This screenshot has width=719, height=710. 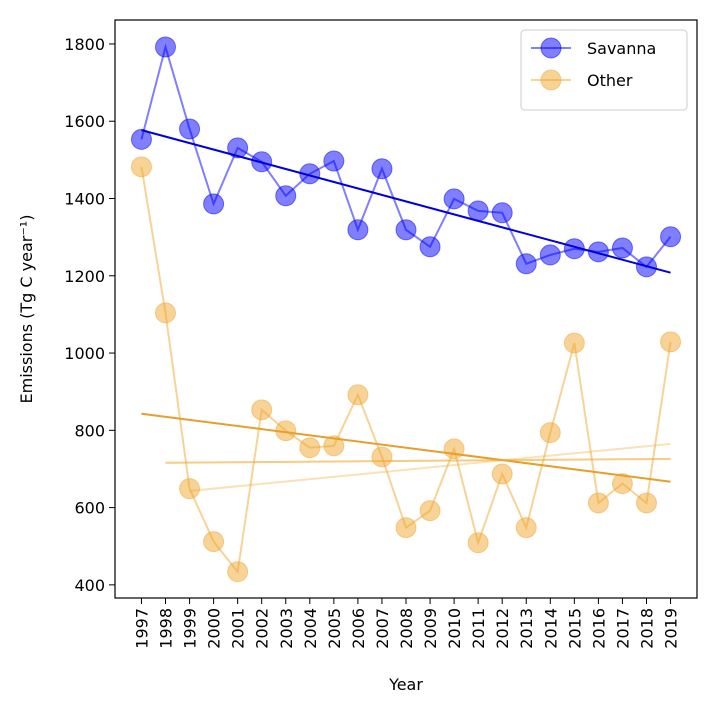 What do you see at coordinates (84, 353) in the screenshot?
I see `y-tick-label: 1000` at bounding box center [84, 353].